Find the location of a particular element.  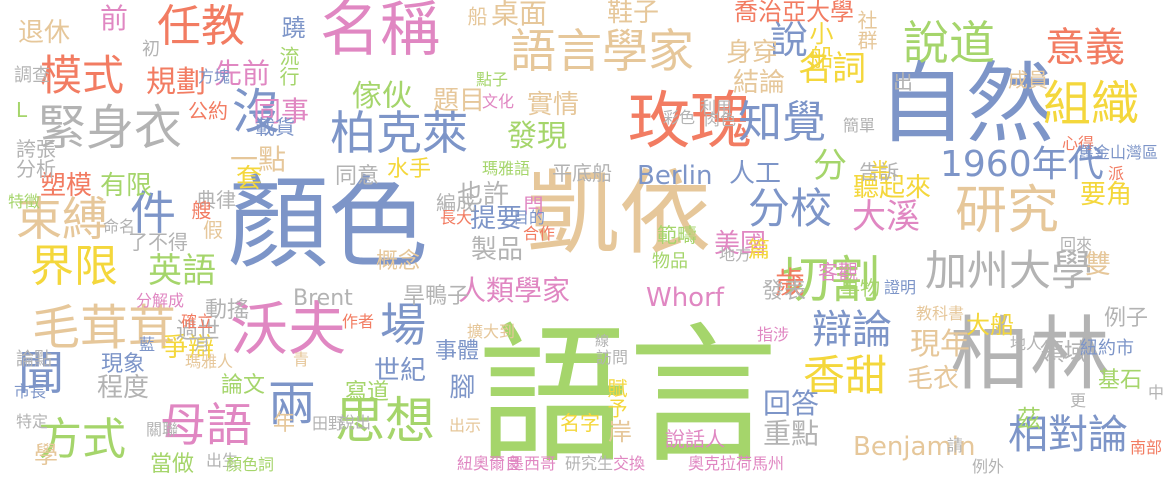

cloud-word: 程度 is located at coordinates (123, 388).